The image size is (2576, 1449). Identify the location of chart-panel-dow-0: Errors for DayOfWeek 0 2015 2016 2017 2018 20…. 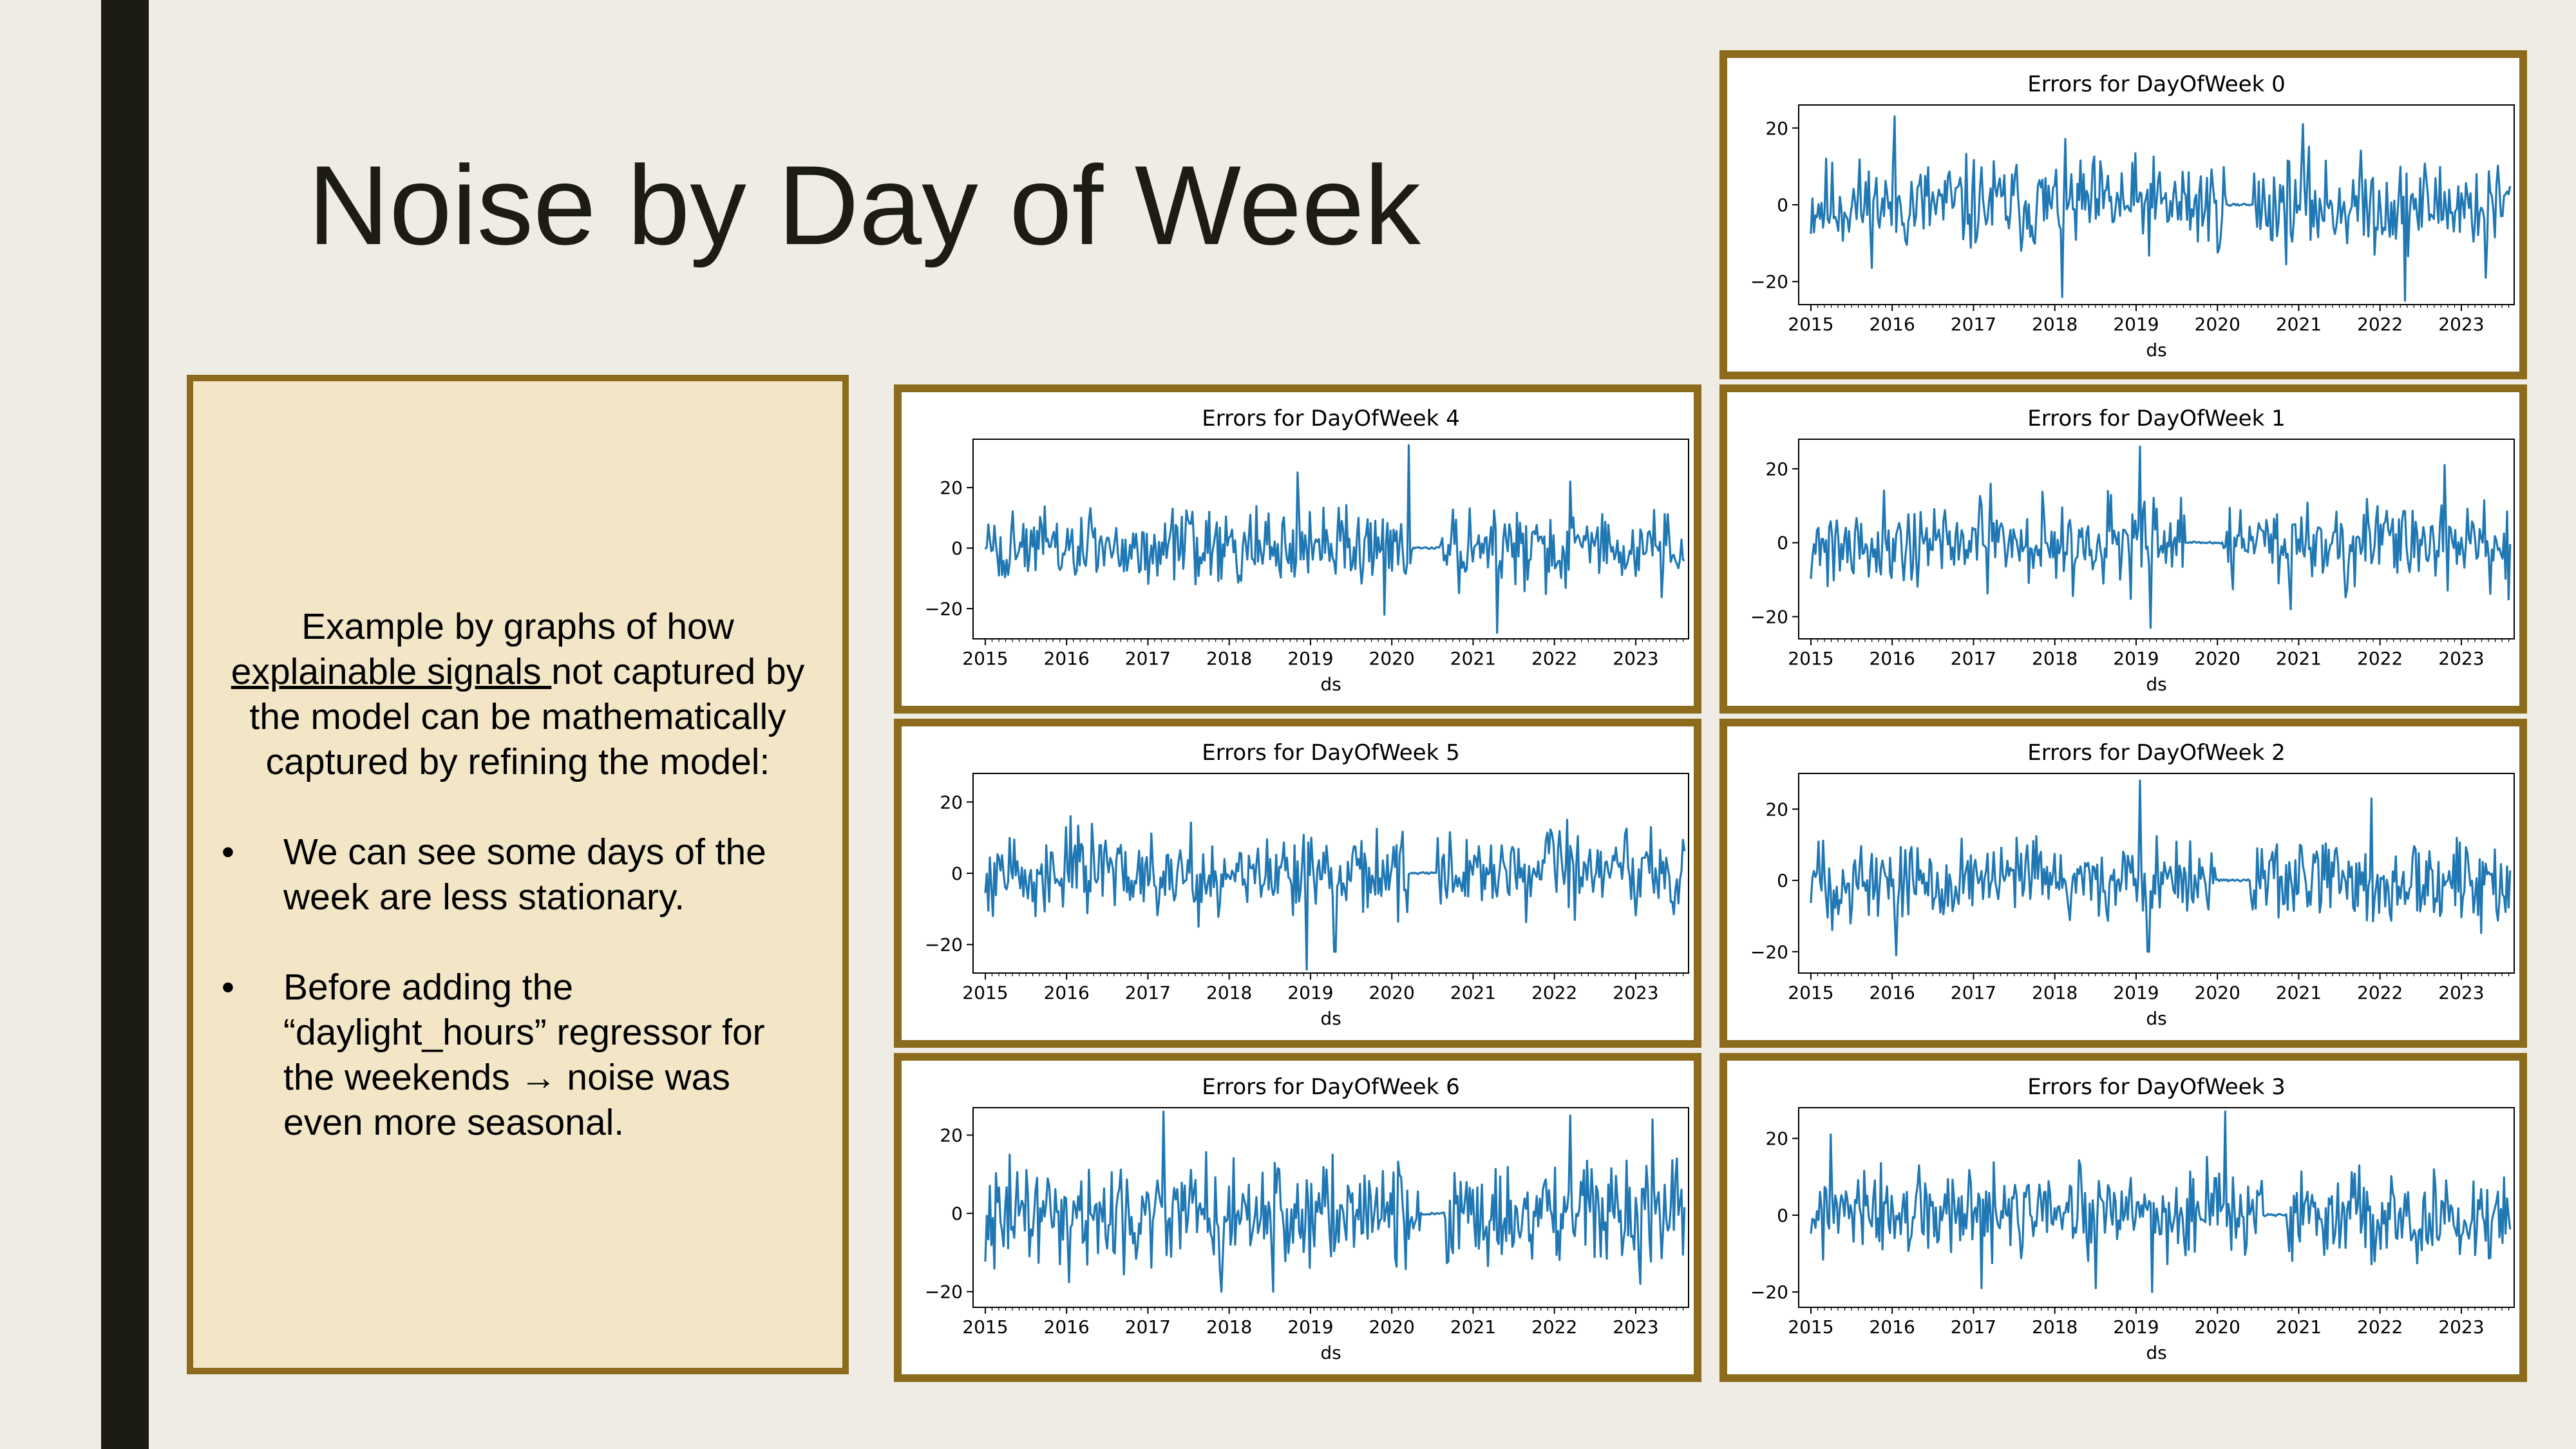
(2123, 215).